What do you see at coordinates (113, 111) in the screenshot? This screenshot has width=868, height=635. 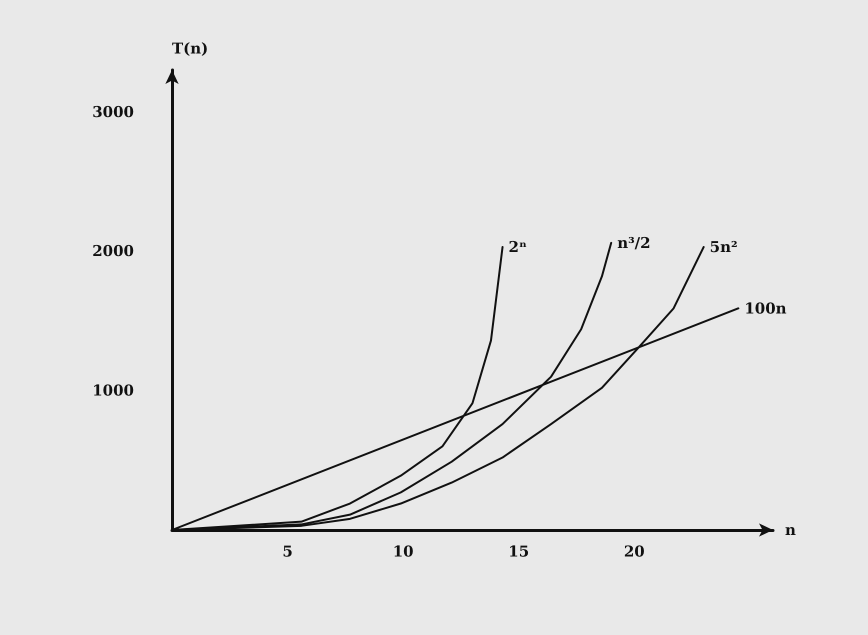 I see `y-tick-label: 3000` at bounding box center [113, 111].